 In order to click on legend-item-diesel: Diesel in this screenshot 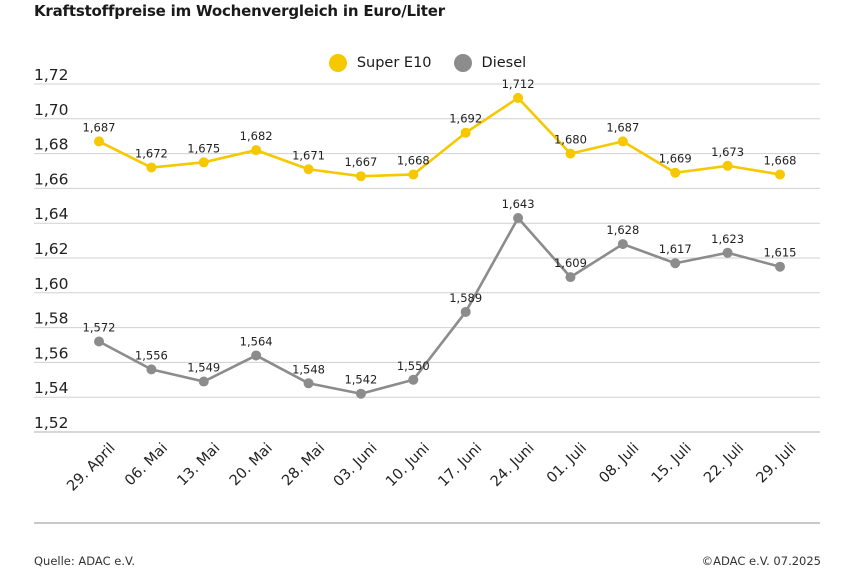, I will do `click(490, 63)`.